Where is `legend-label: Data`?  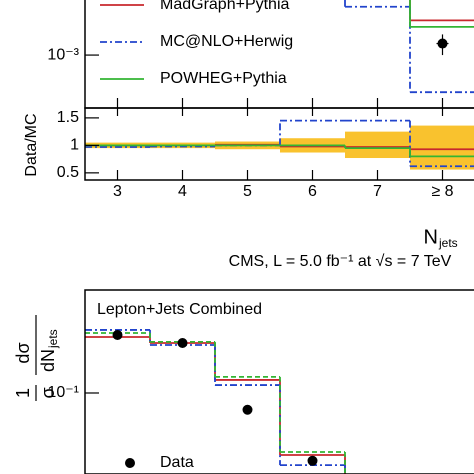 legend-label: Data is located at coordinates (177, 462).